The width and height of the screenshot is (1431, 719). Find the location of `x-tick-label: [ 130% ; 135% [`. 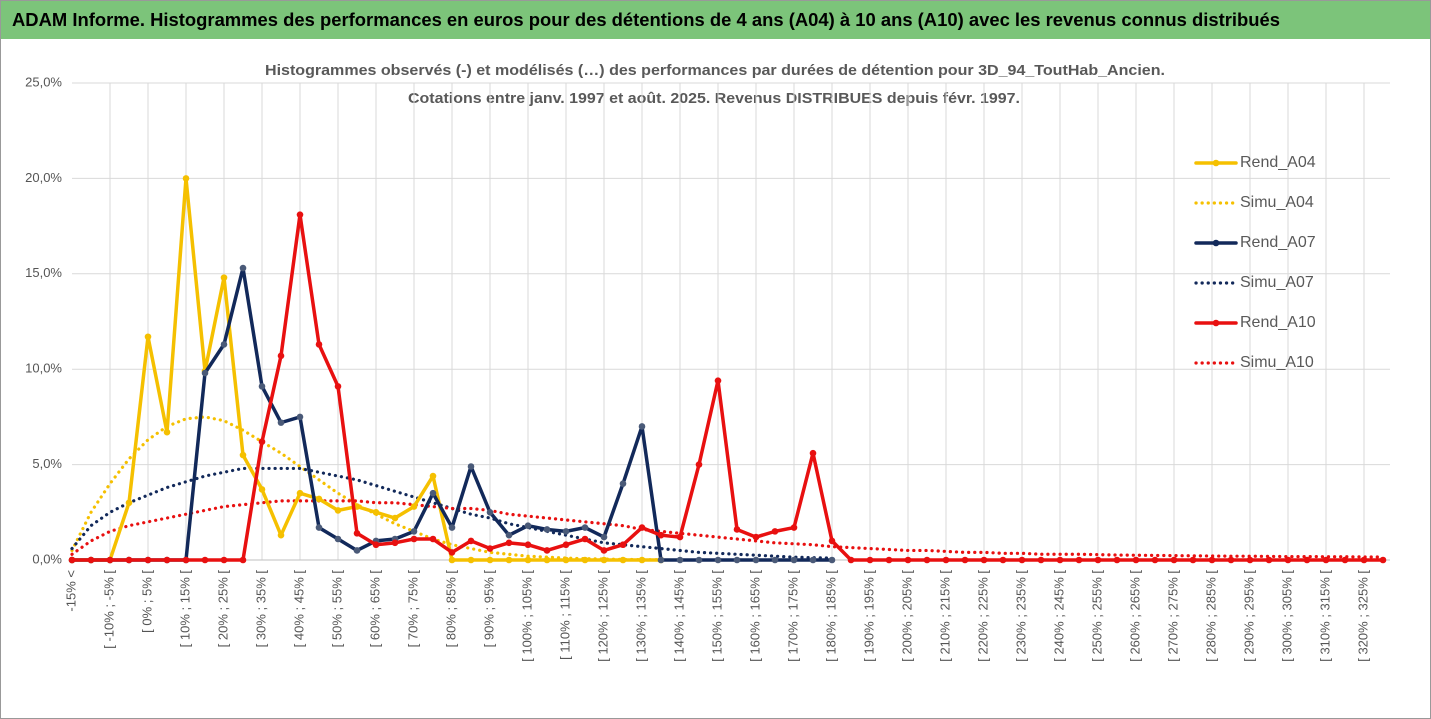

x-tick-label: [ 130% ; 135% [ is located at coordinates (640, 616).